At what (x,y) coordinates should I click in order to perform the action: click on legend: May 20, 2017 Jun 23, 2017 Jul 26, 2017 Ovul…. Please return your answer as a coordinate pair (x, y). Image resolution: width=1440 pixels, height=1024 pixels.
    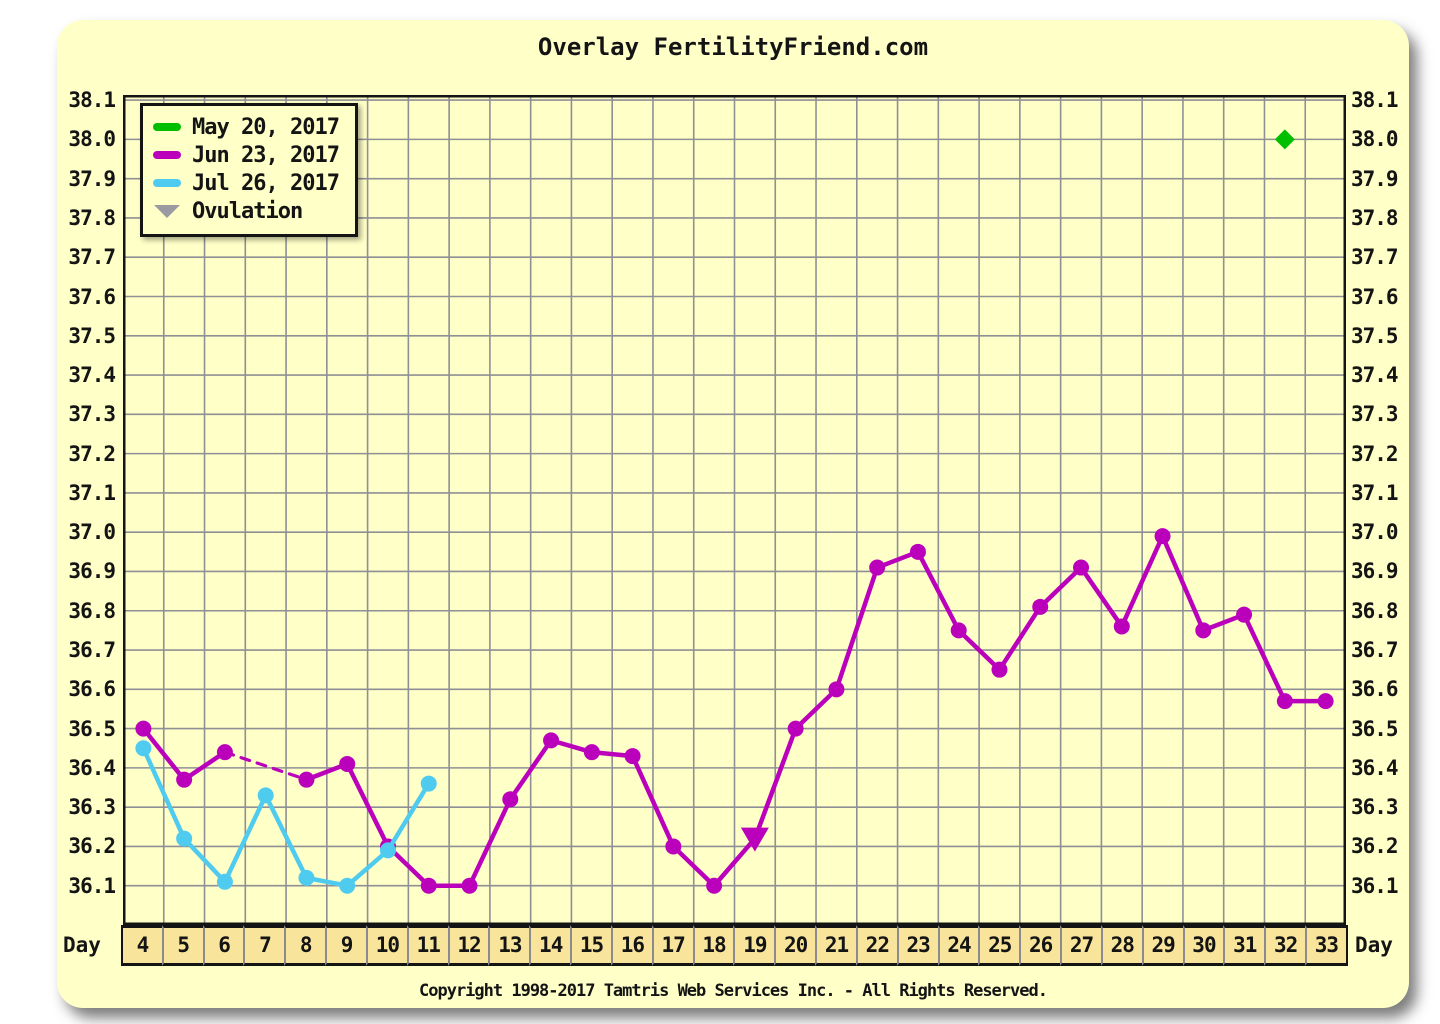
    Looking at the image, I should click on (249, 170).